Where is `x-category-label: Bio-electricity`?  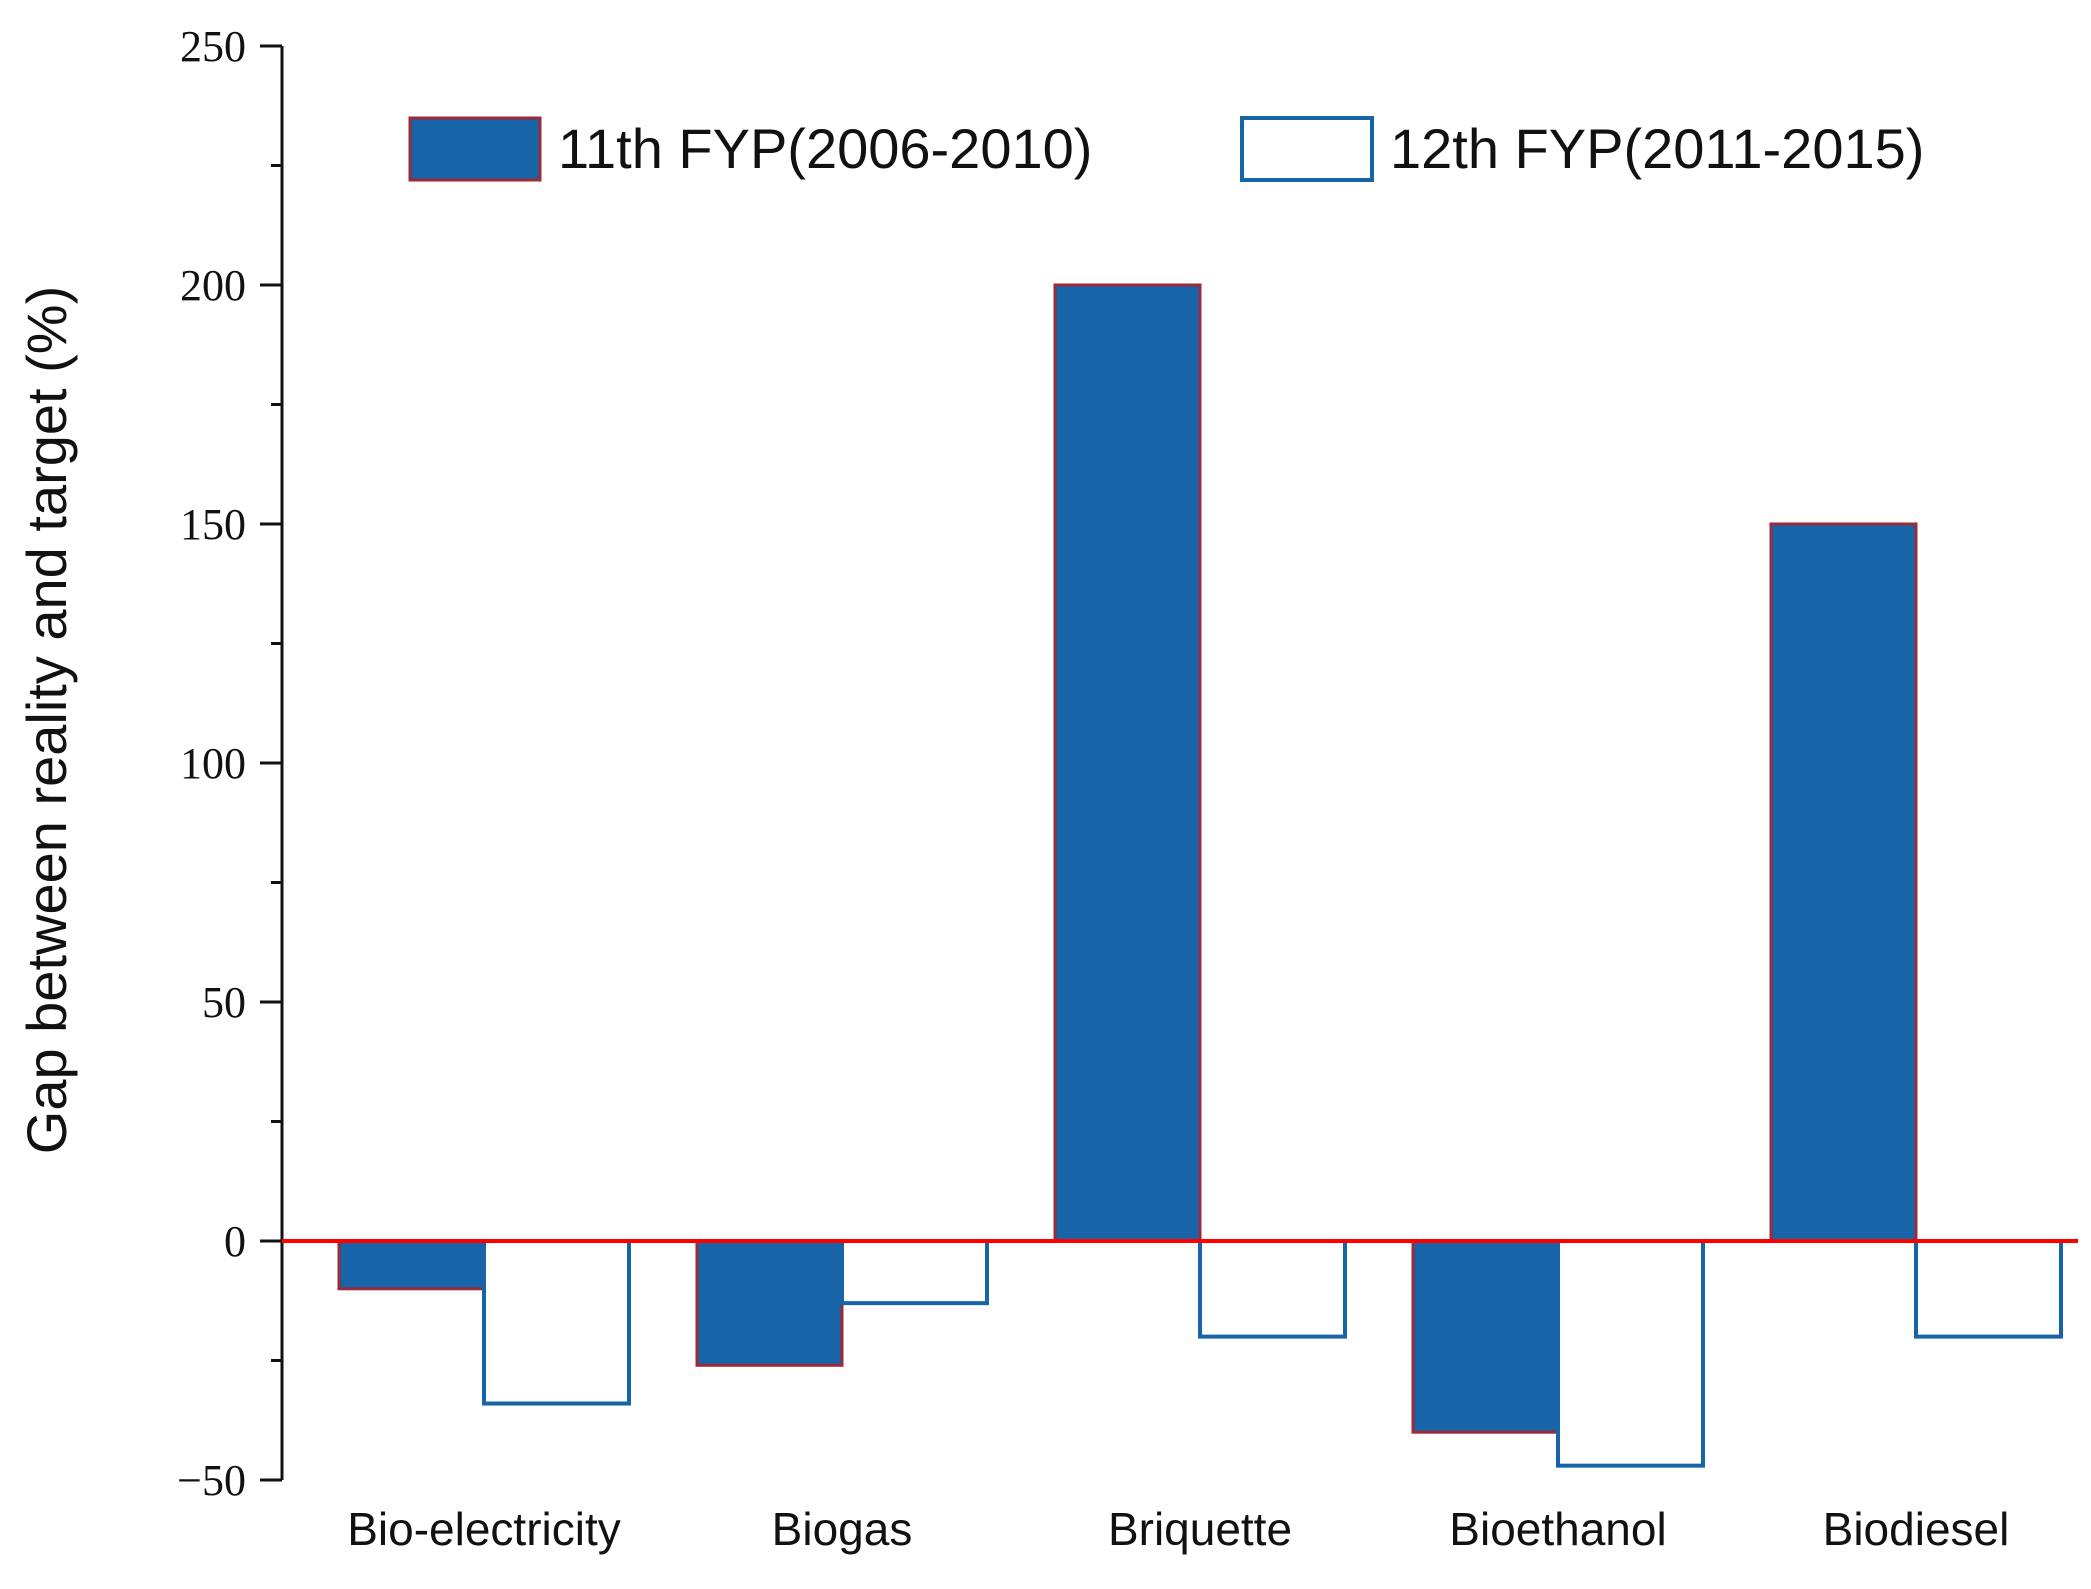 x-category-label: Bio-electricity is located at coordinates (484, 1529).